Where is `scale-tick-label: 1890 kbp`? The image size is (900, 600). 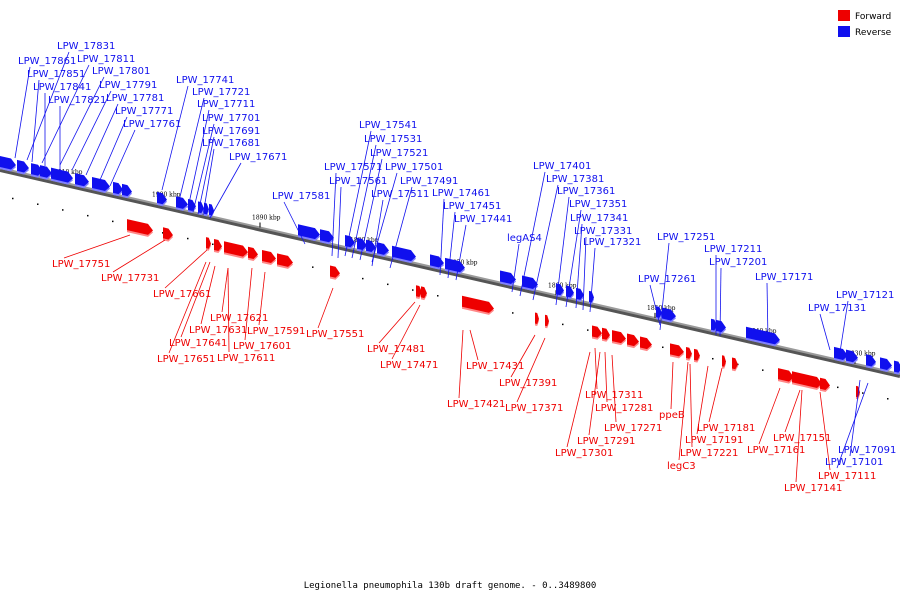 scale-tick-label: 1890 kbp is located at coordinates (266, 218).